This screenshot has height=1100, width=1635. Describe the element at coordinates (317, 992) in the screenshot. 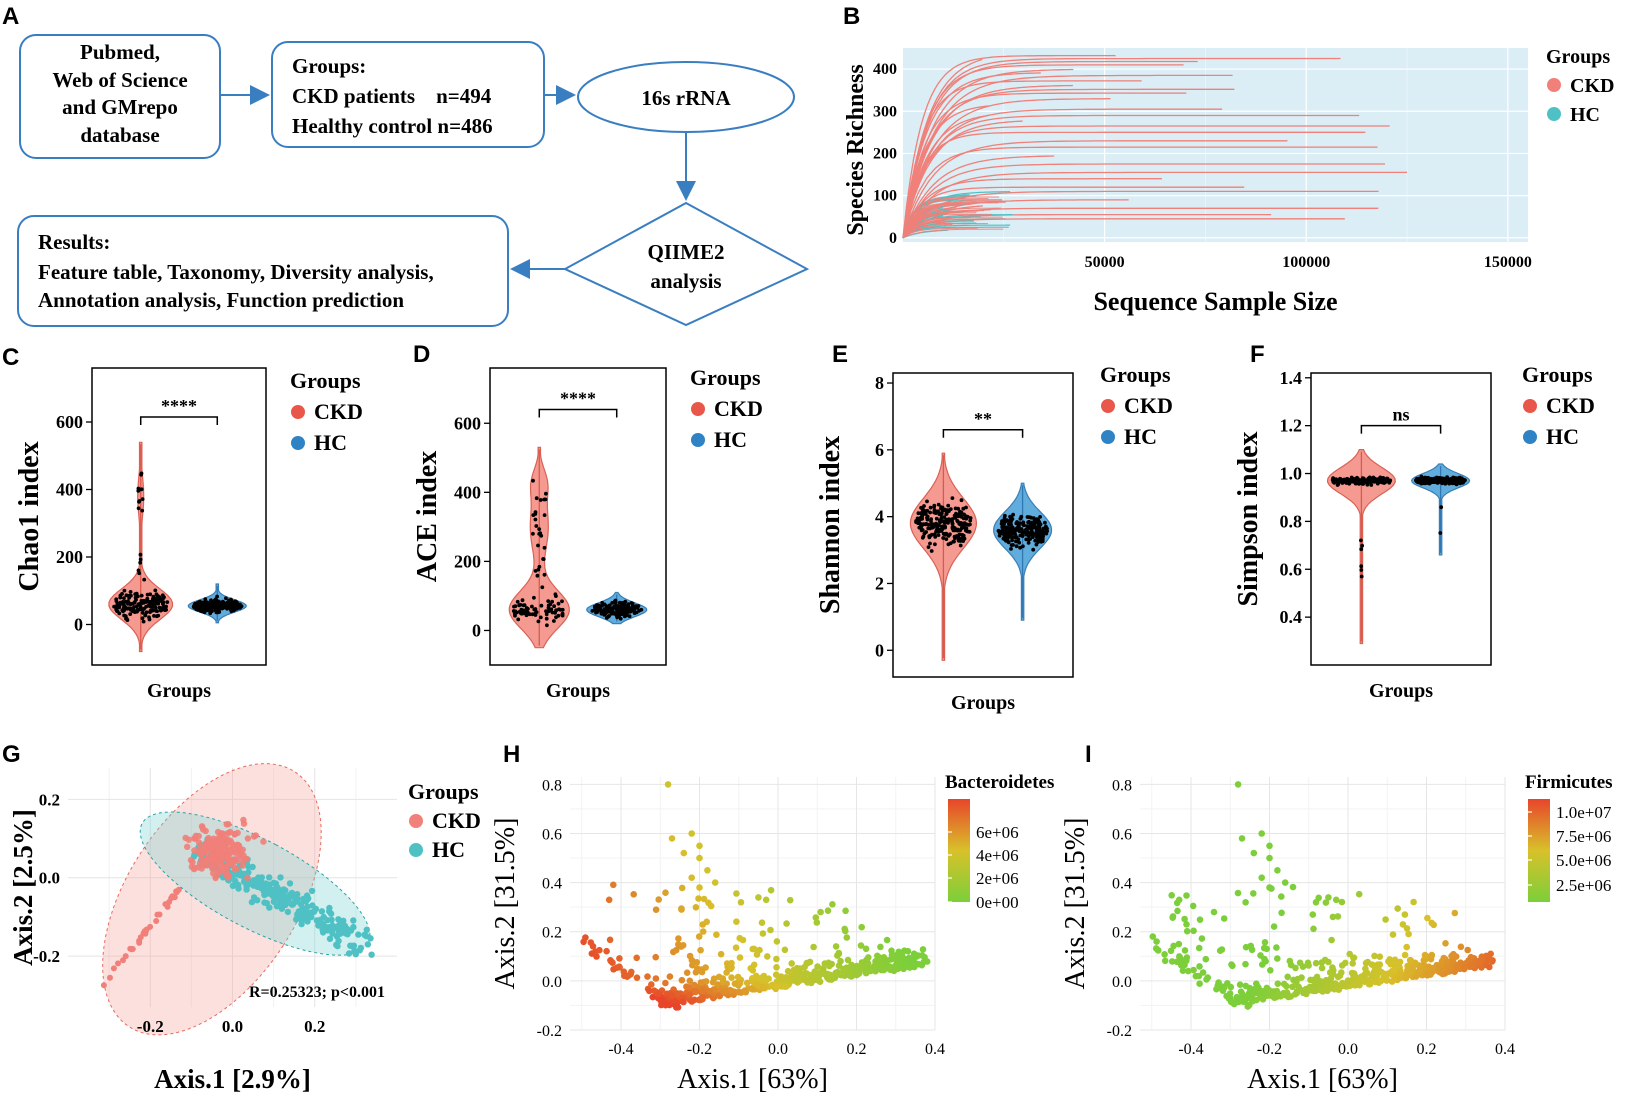

I see `statistics-annotation: R=0.25323; p<0.001` at that location.